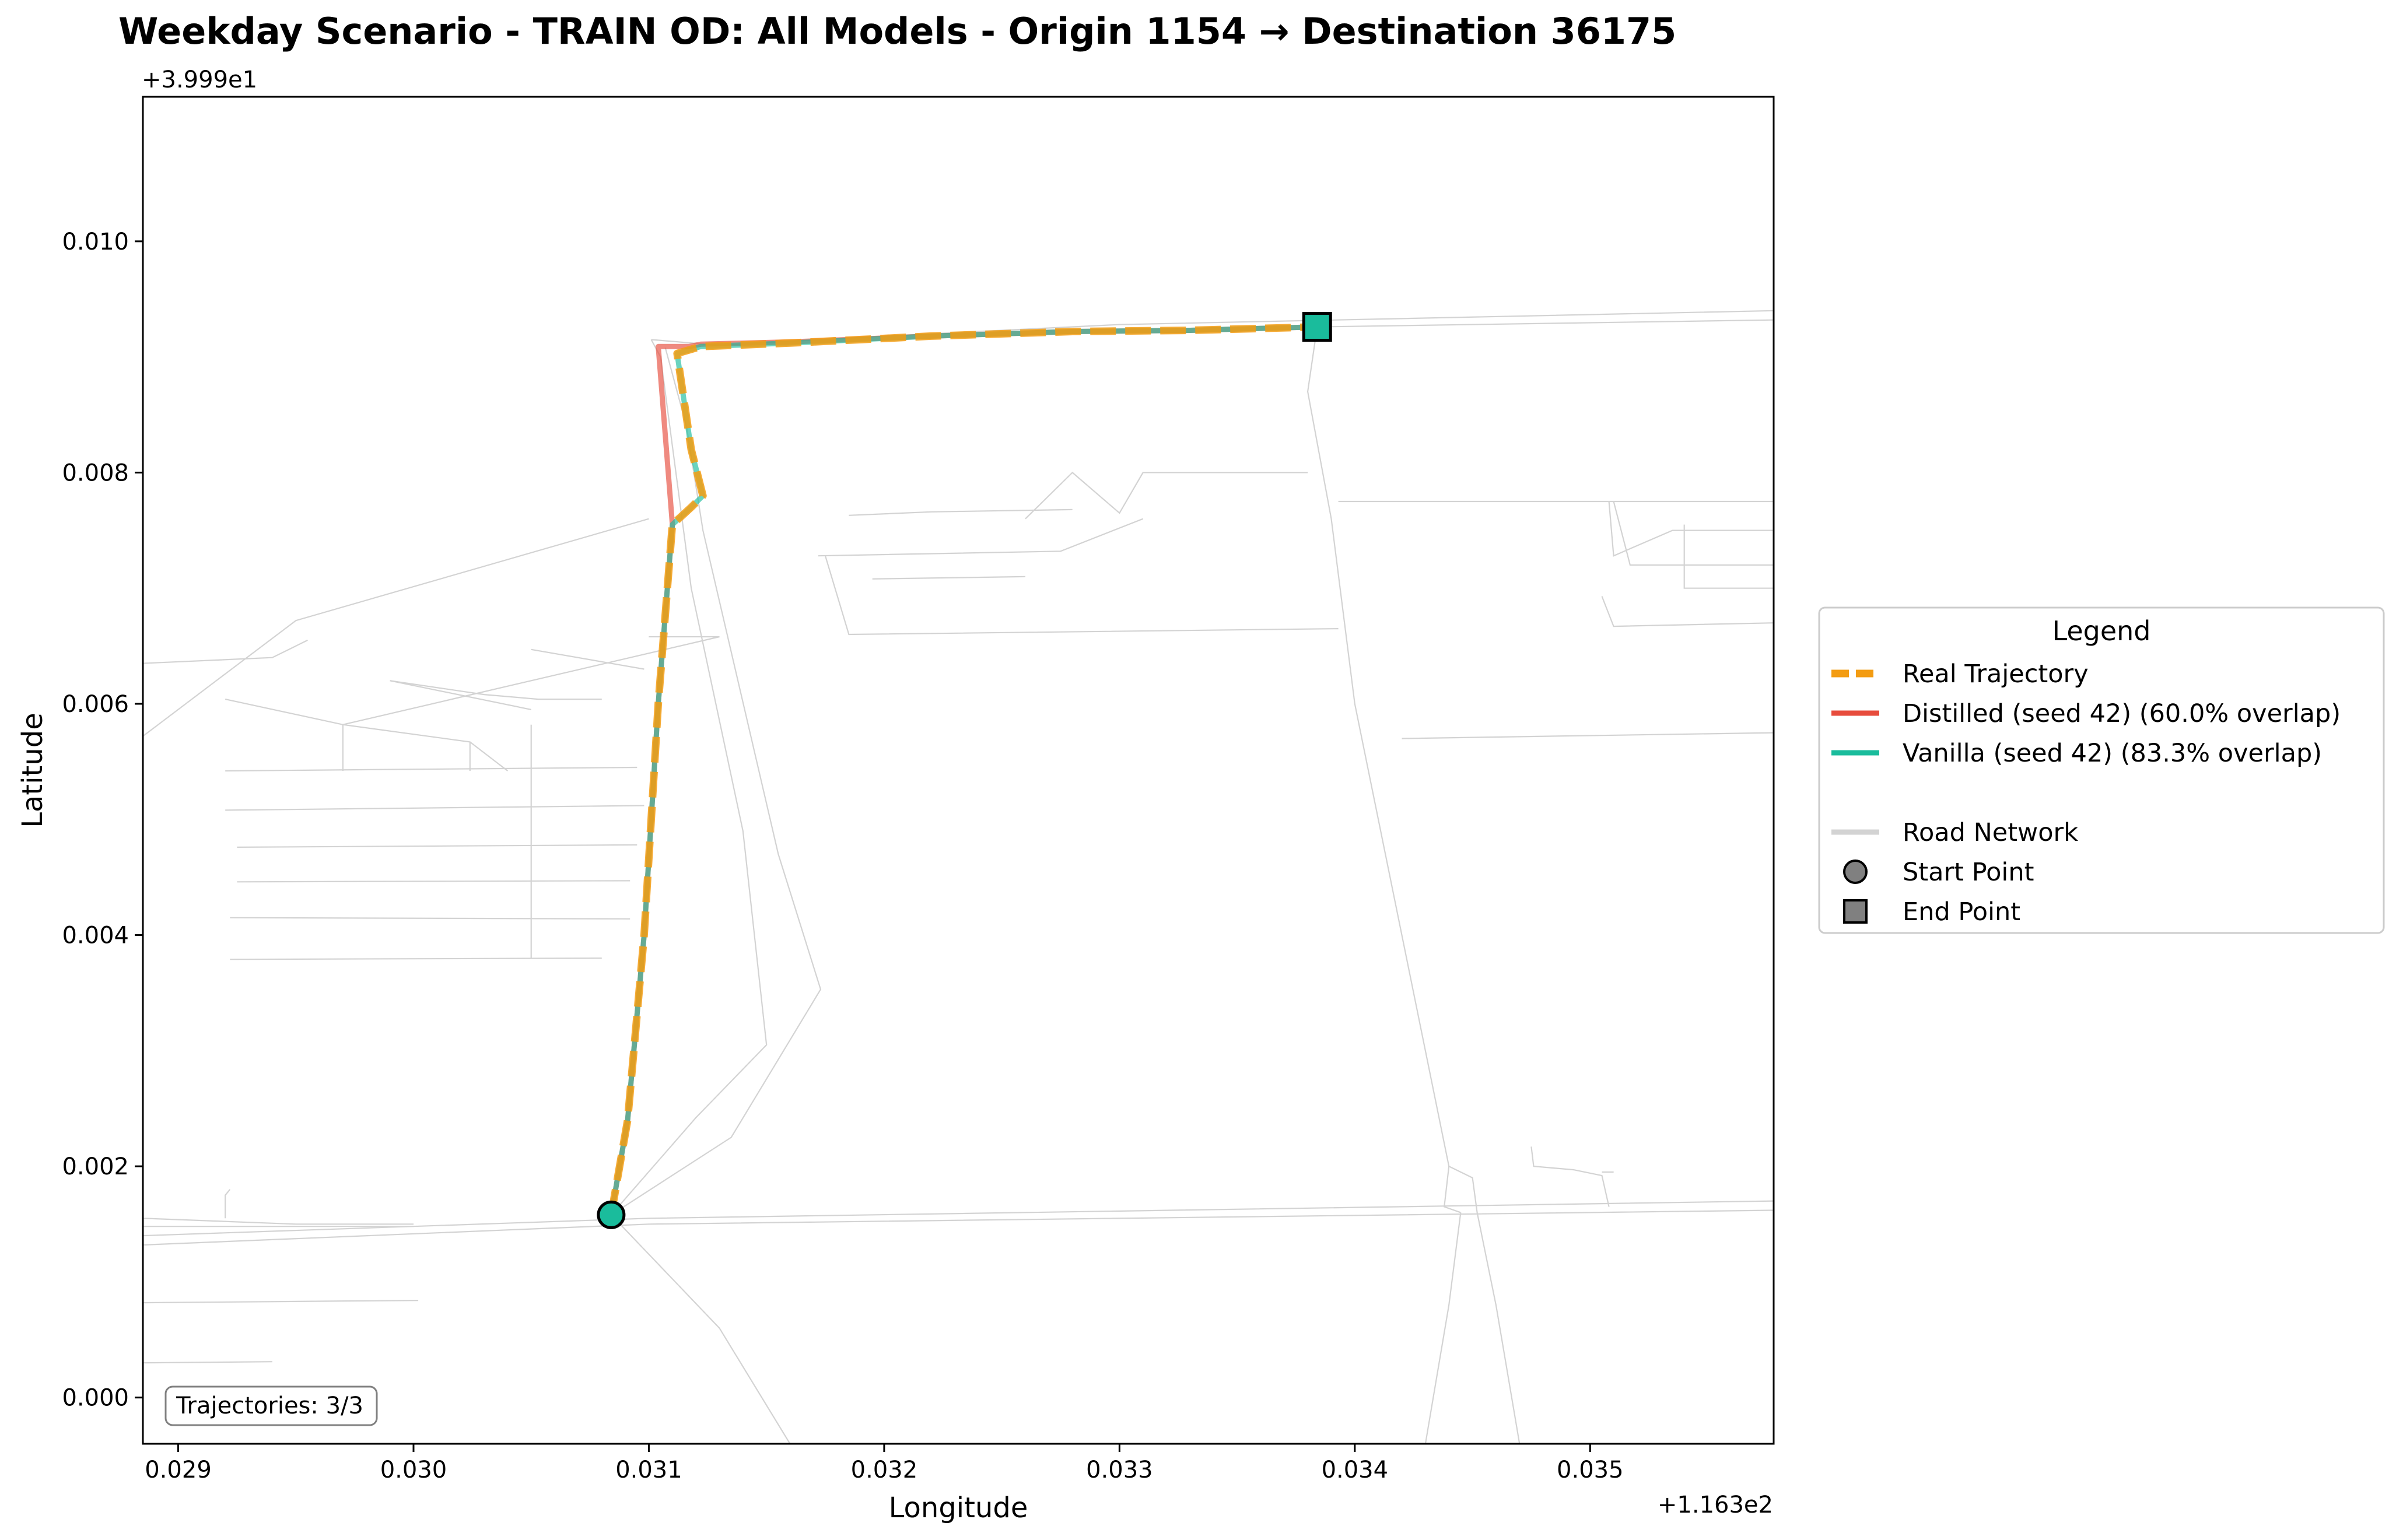  Describe the element at coordinates (1355, 1470) in the screenshot. I see `x-tick-label: 0.034` at that location.